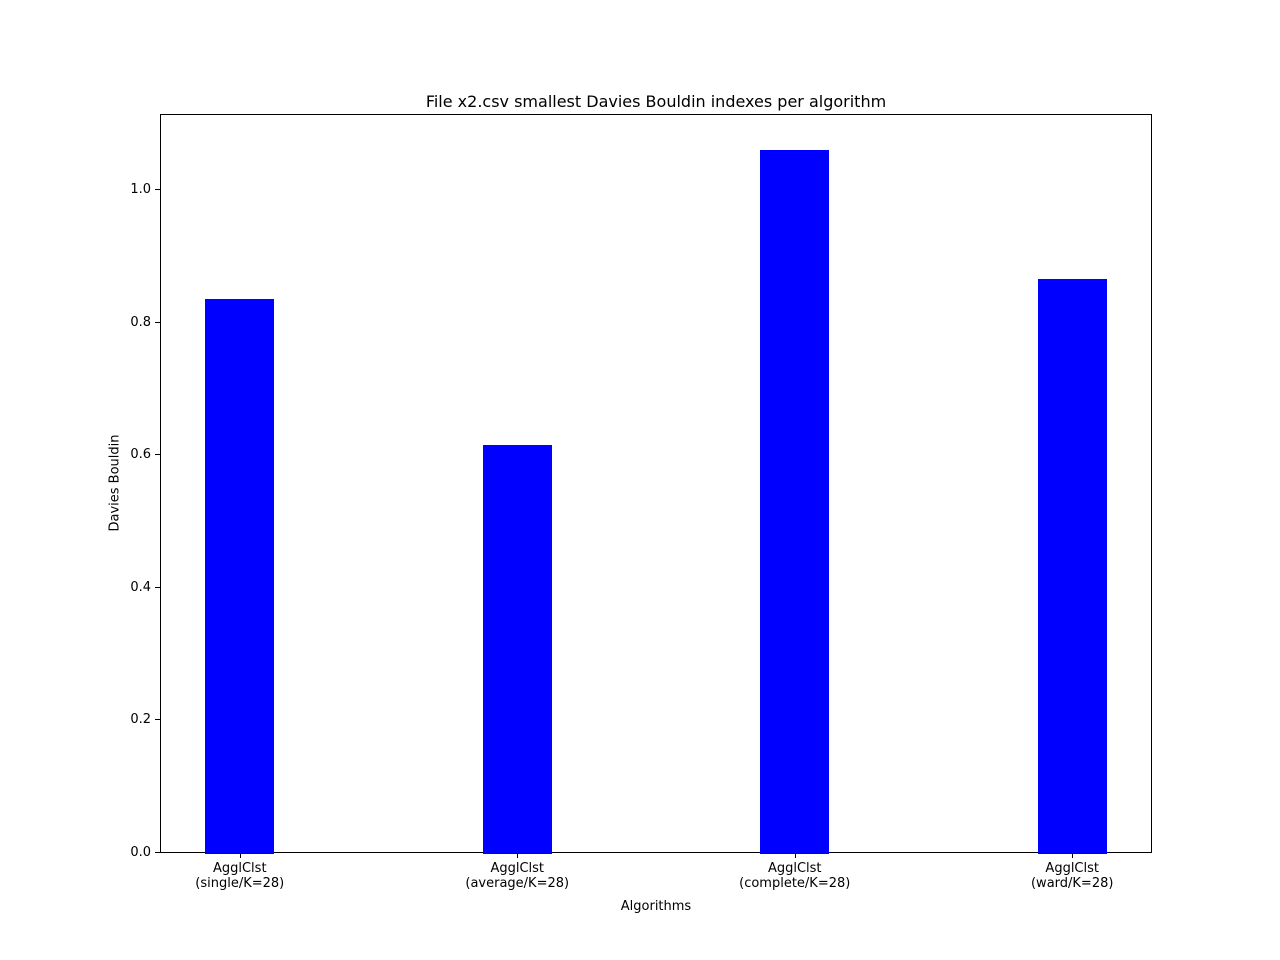 Image resolution: width=1280 pixels, height=960 pixels. Describe the element at coordinates (140, 587) in the screenshot. I see `y-tick-label: 0.4` at that location.